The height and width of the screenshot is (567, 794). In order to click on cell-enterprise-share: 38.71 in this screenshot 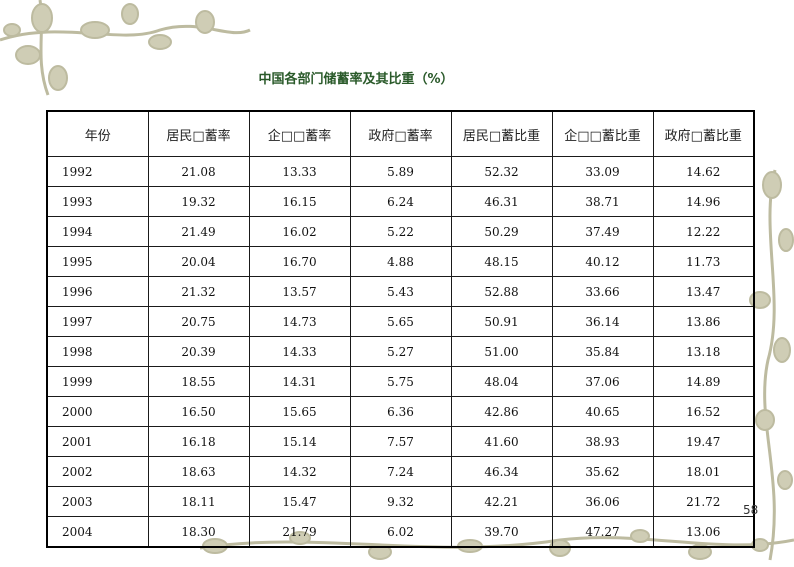, I will do `click(602, 201)`.